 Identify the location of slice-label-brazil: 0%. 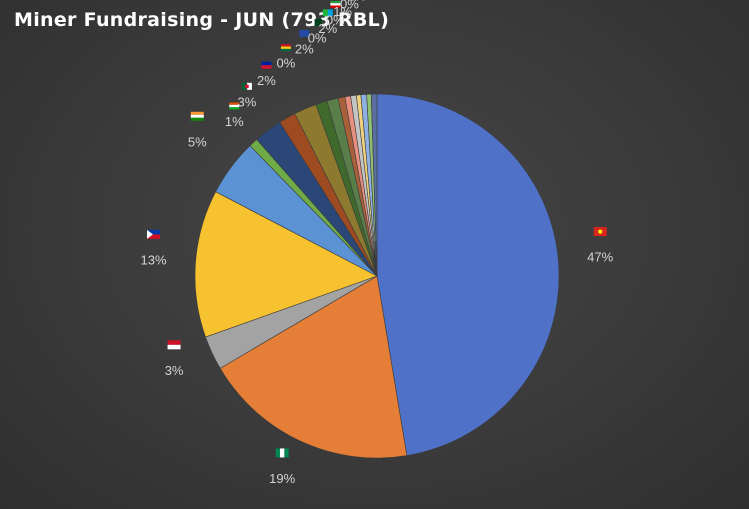
(349, 5).